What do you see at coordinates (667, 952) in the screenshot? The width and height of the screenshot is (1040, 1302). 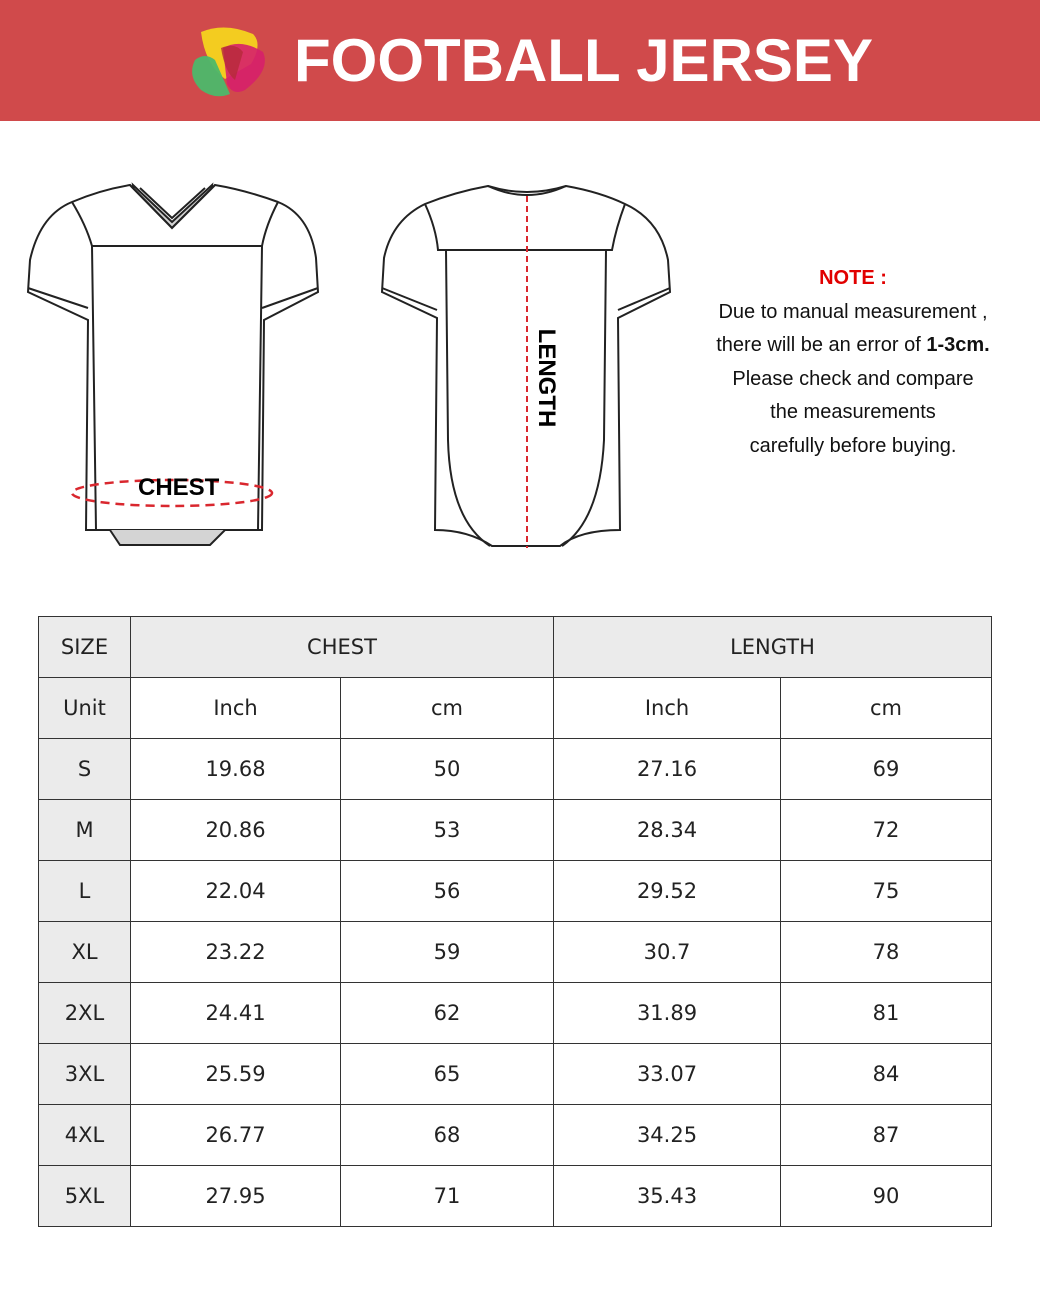 I see `value-cell: 30.7` at bounding box center [667, 952].